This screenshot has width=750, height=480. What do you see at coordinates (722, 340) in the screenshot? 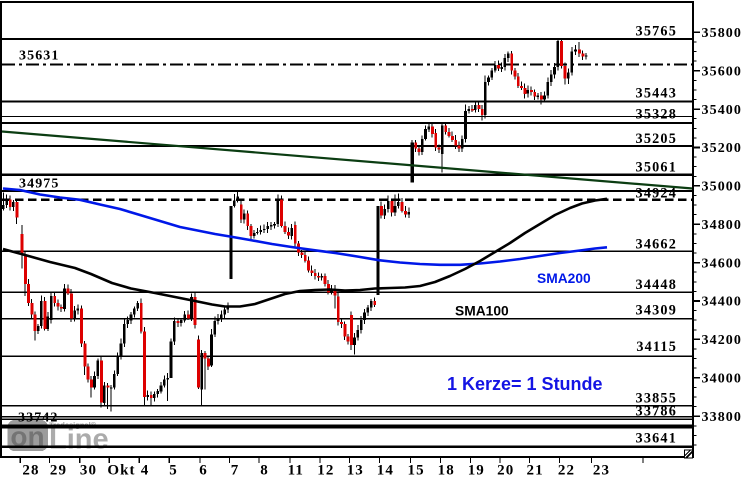
I see `svg-text: 34200` at bounding box center [722, 340].